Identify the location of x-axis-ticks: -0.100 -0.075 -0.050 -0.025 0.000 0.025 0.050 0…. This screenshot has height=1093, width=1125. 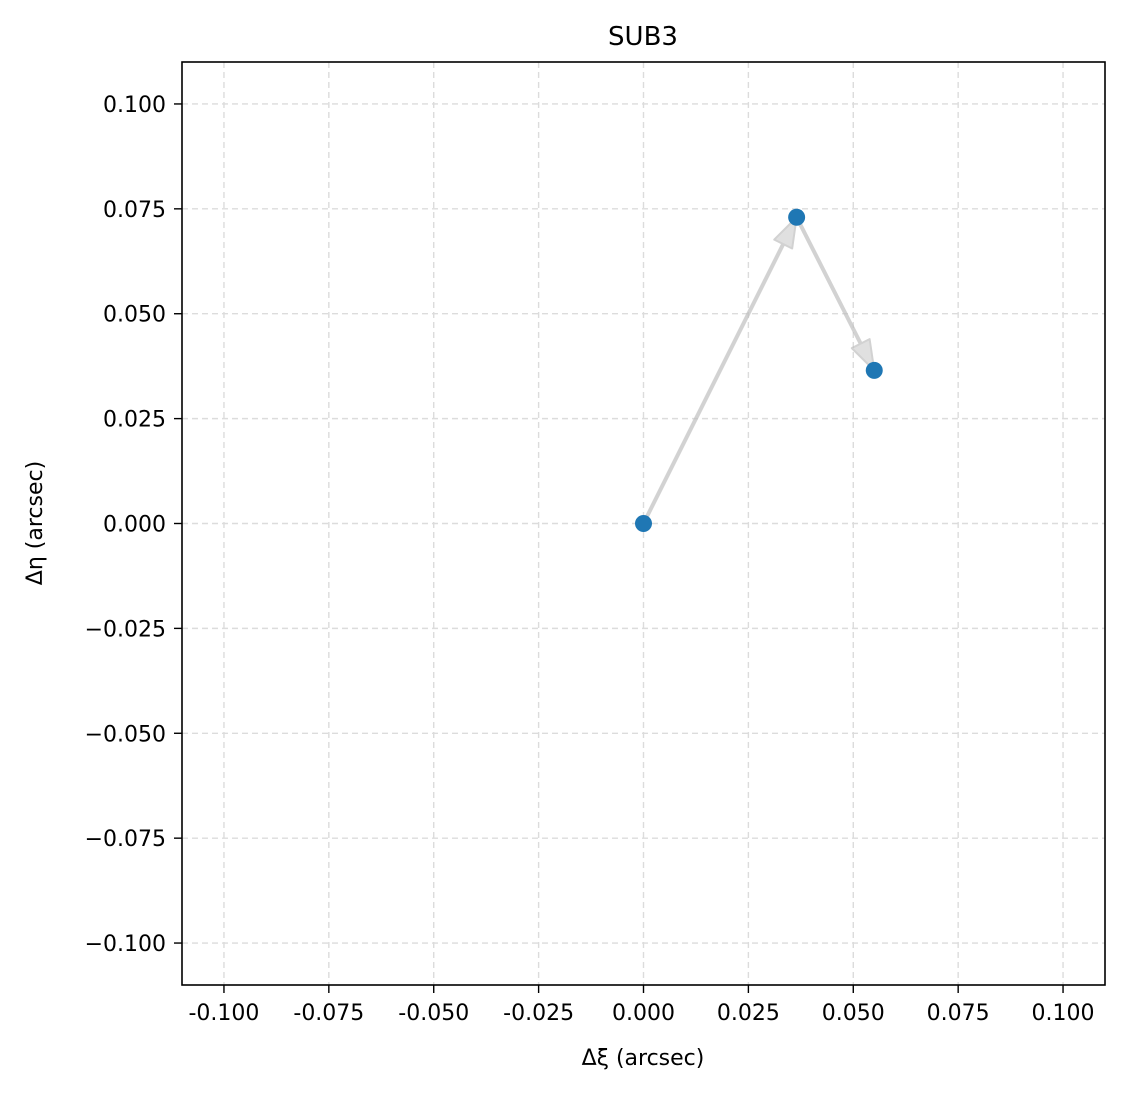
(641, 1005).